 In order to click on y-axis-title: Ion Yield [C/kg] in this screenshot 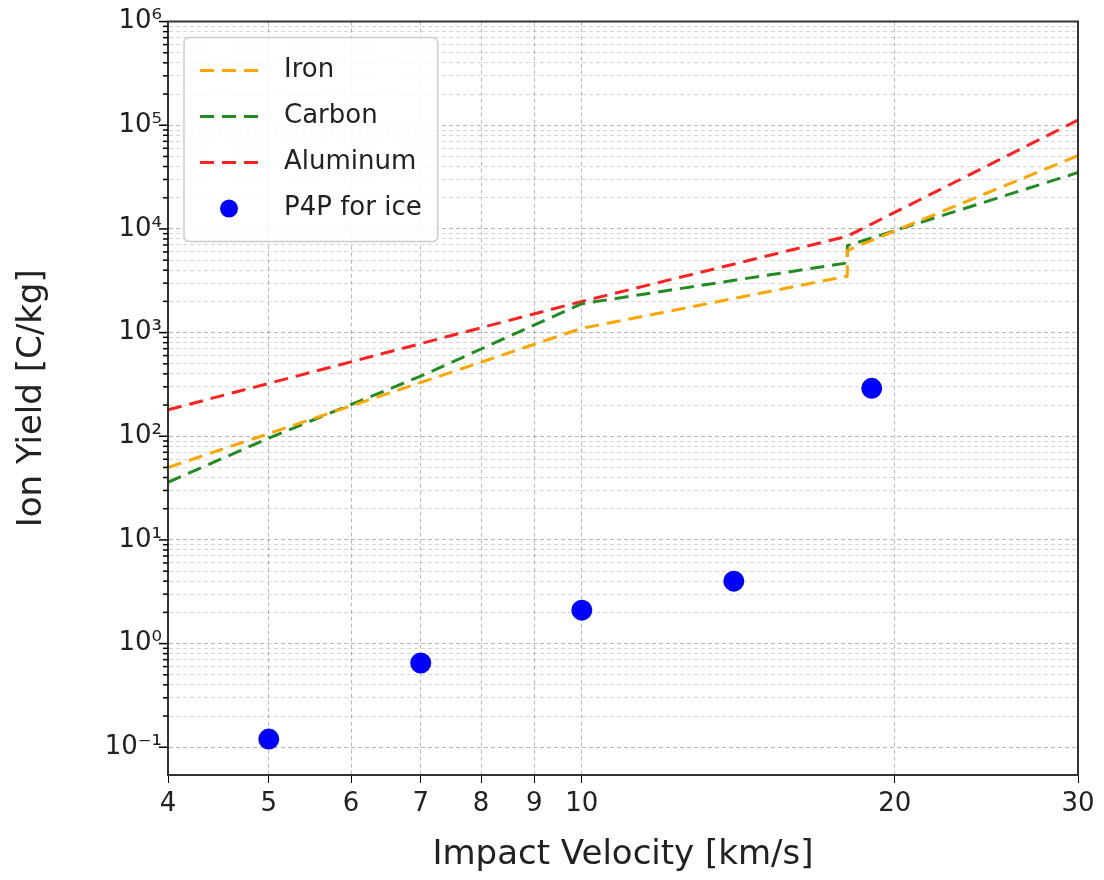, I will do `click(29, 398)`.